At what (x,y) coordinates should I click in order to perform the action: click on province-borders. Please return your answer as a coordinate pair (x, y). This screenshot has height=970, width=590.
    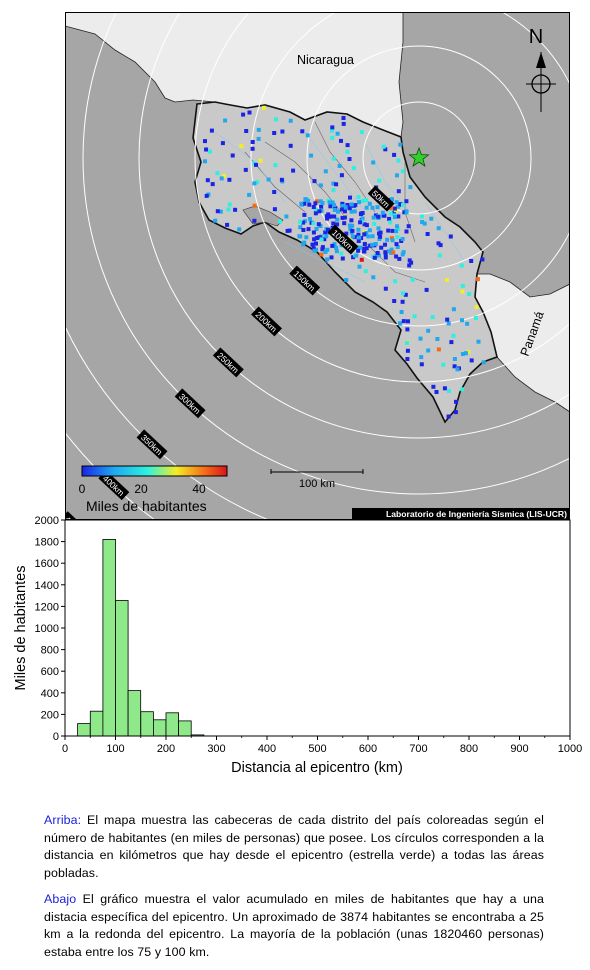
    Looking at the image, I should click on (335, 202).